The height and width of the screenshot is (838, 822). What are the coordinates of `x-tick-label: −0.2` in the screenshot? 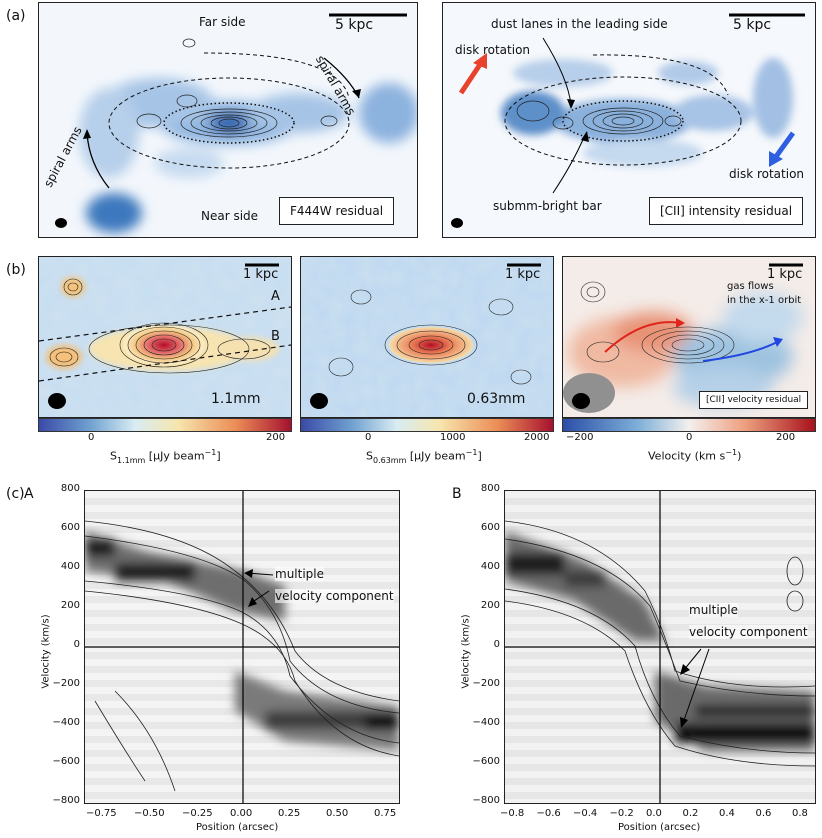 It's located at (621, 813).